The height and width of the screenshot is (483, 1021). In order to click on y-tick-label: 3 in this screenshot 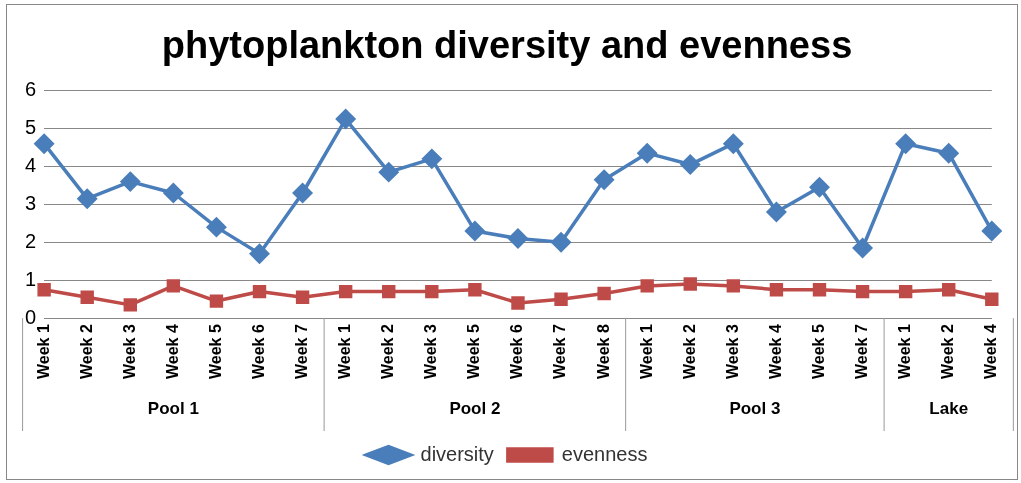, I will do `click(31, 202)`.